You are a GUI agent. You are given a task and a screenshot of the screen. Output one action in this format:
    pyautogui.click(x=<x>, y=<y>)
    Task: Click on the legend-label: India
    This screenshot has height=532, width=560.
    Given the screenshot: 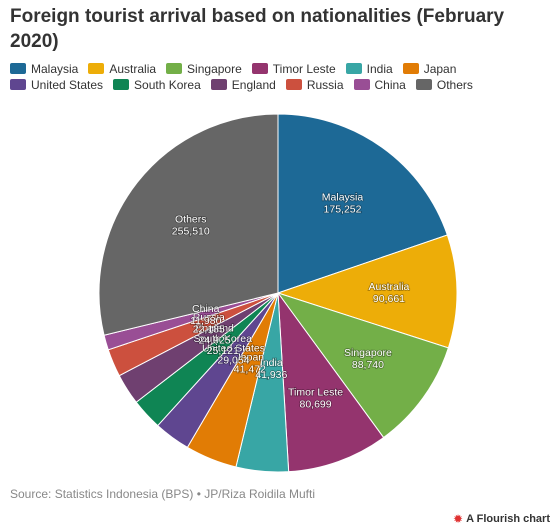 What is the action you would take?
    pyautogui.click(x=379, y=68)
    